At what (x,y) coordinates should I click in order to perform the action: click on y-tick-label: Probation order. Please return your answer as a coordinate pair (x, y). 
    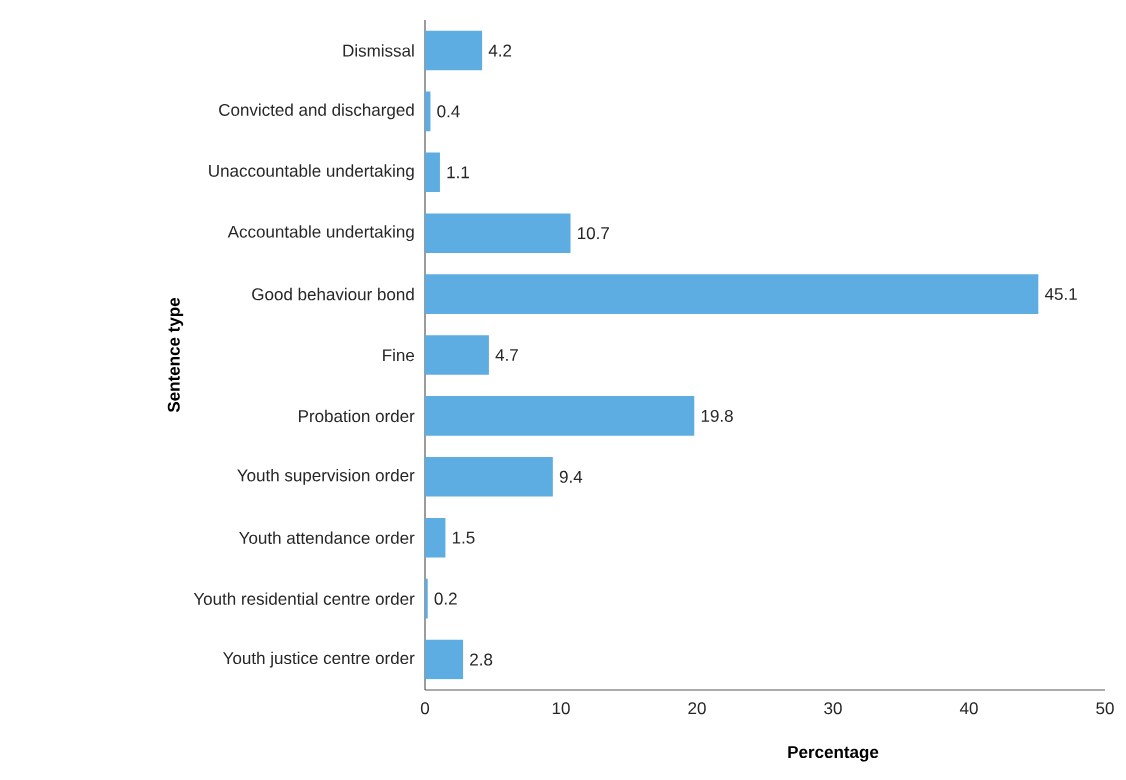
    Looking at the image, I should click on (357, 416).